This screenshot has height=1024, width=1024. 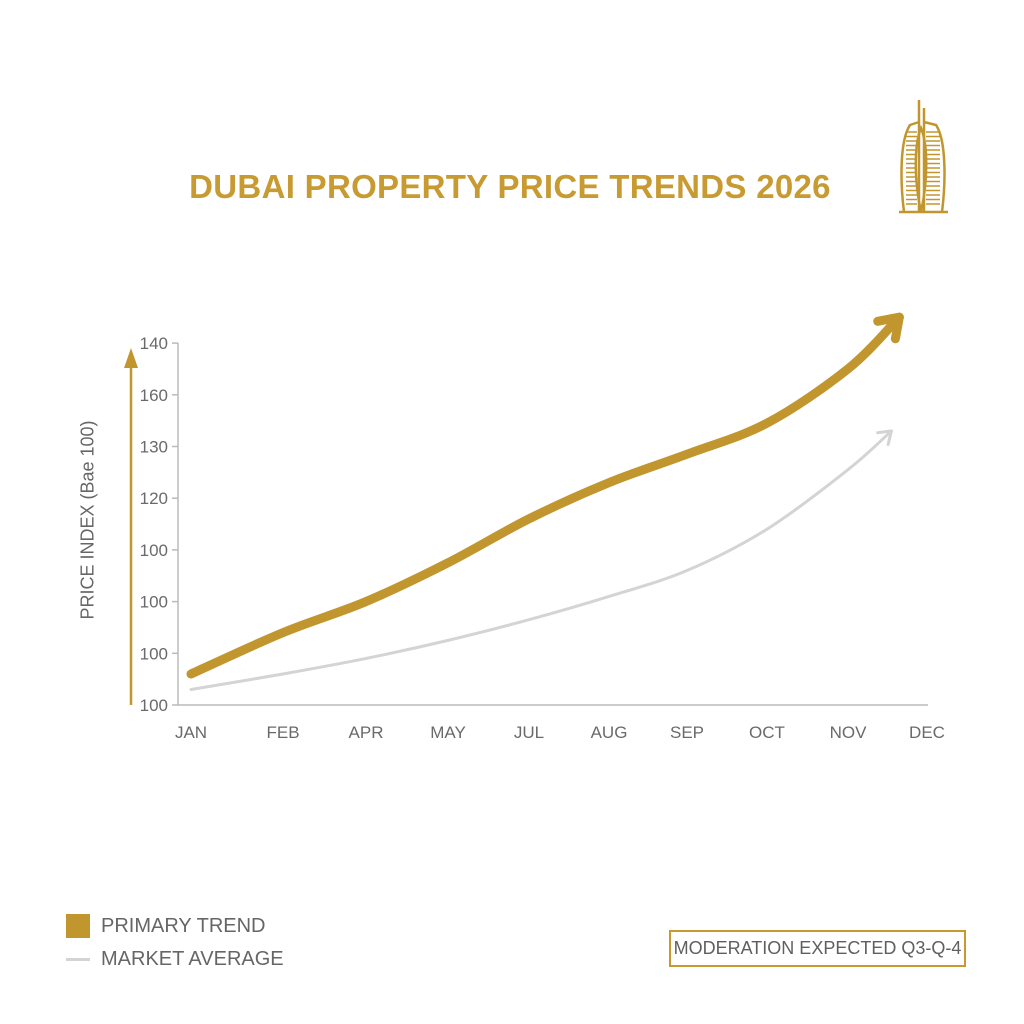 I want to click on y-tick-label: 120, so click(x=154, y=498).